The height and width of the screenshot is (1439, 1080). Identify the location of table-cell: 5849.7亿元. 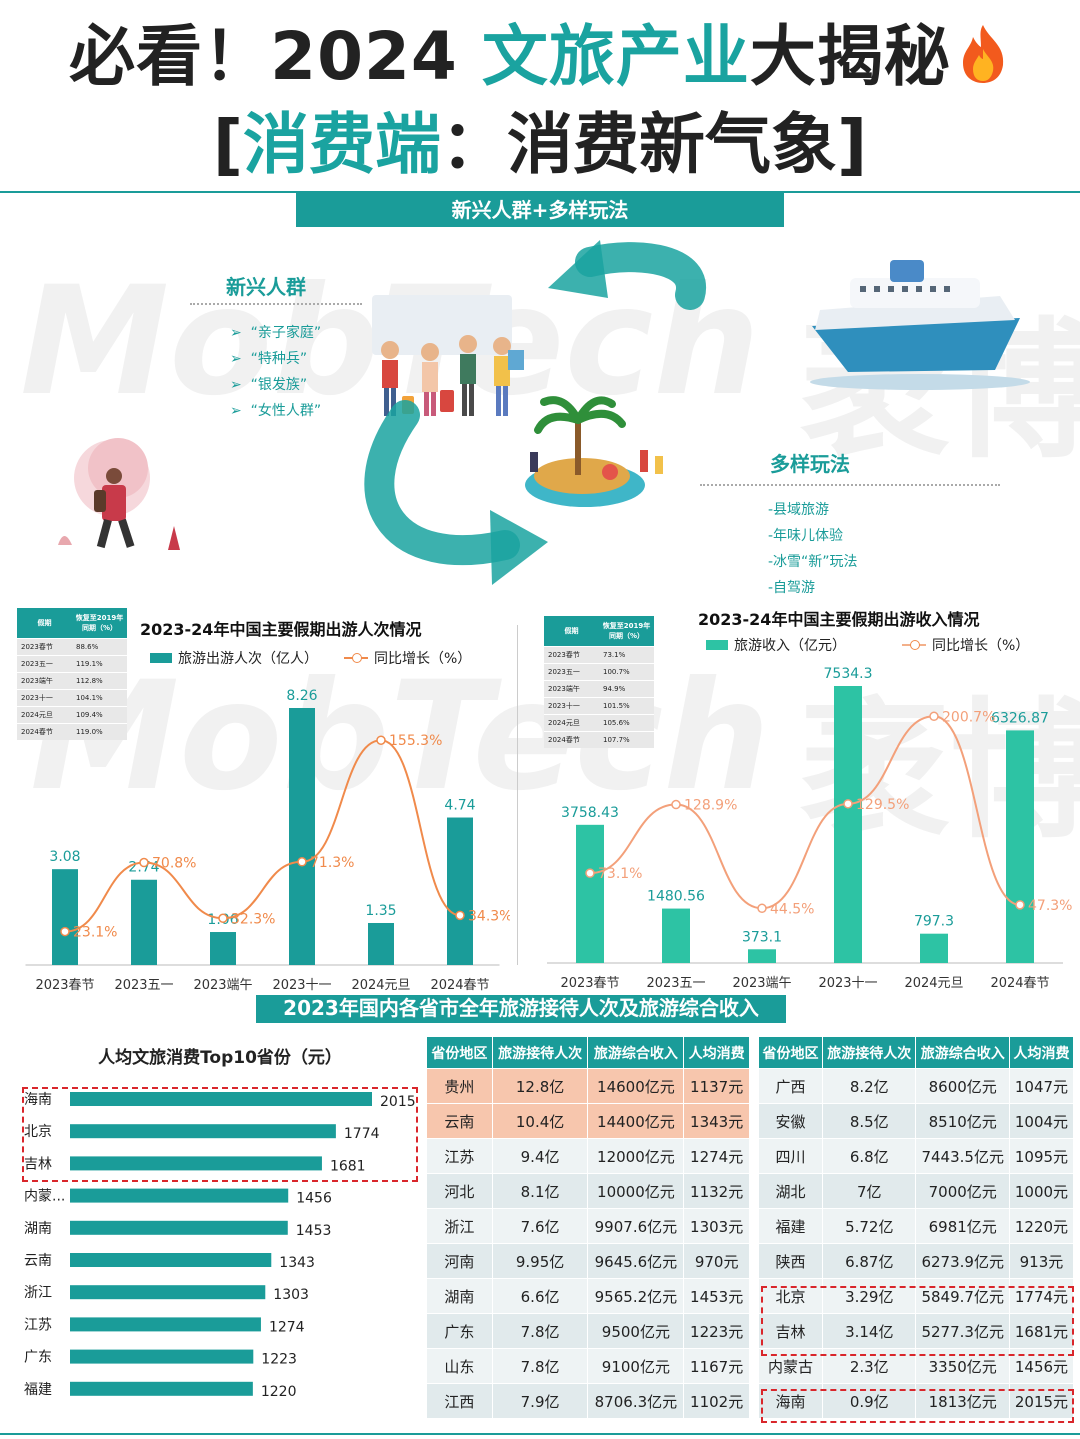
(962, 1296).